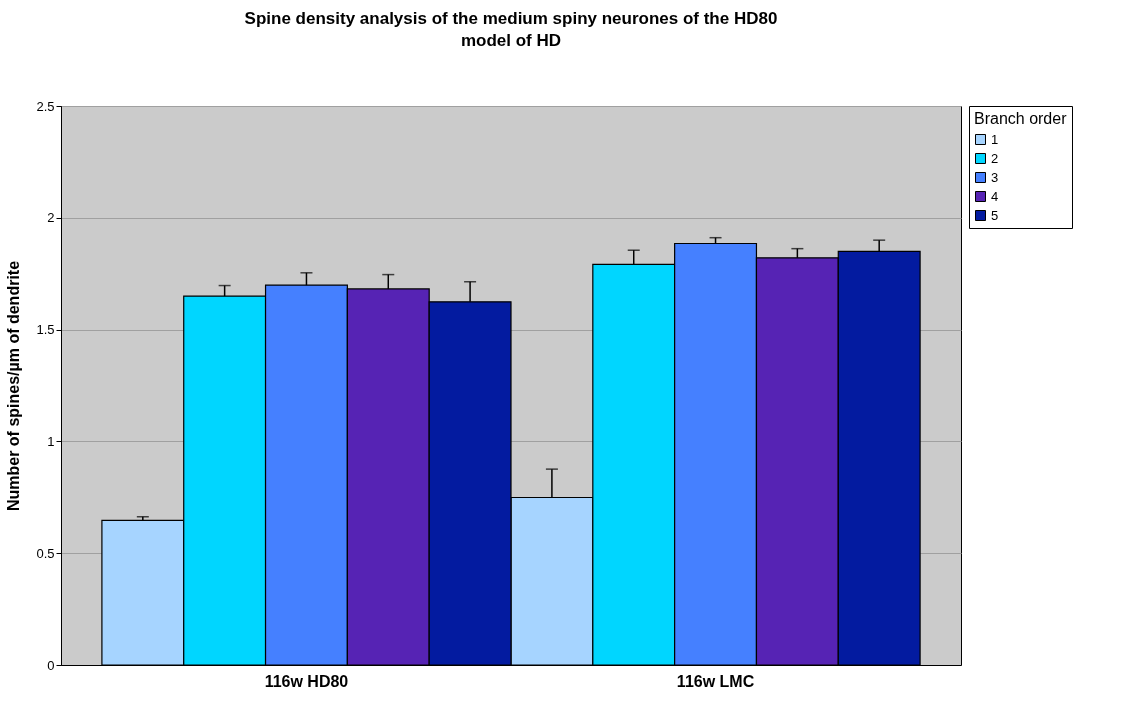 The height and width of the screenshot is (726, 1125). I want to click on y-tick-label: 0, so click(51, 665).